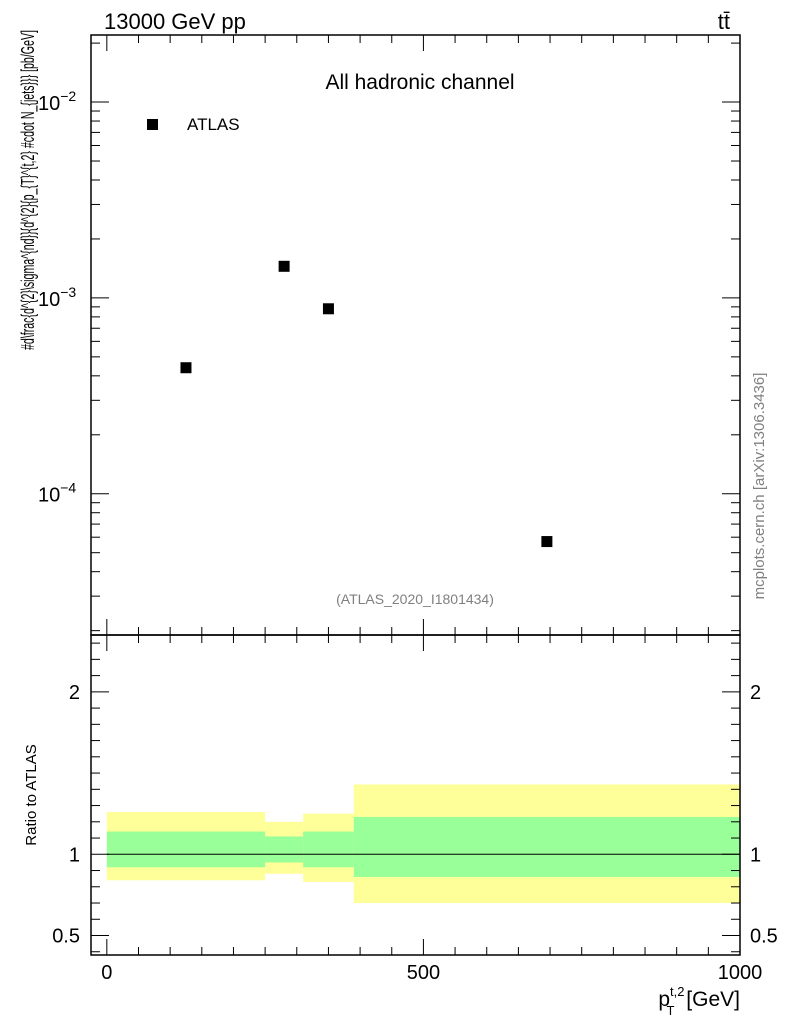 The height and width of the screenshot is (1024, 786). Describe the element at coordinates (699, 1001) in the screenshot. I see `x-axis-label: pt,2 T [GeV]` at that location.